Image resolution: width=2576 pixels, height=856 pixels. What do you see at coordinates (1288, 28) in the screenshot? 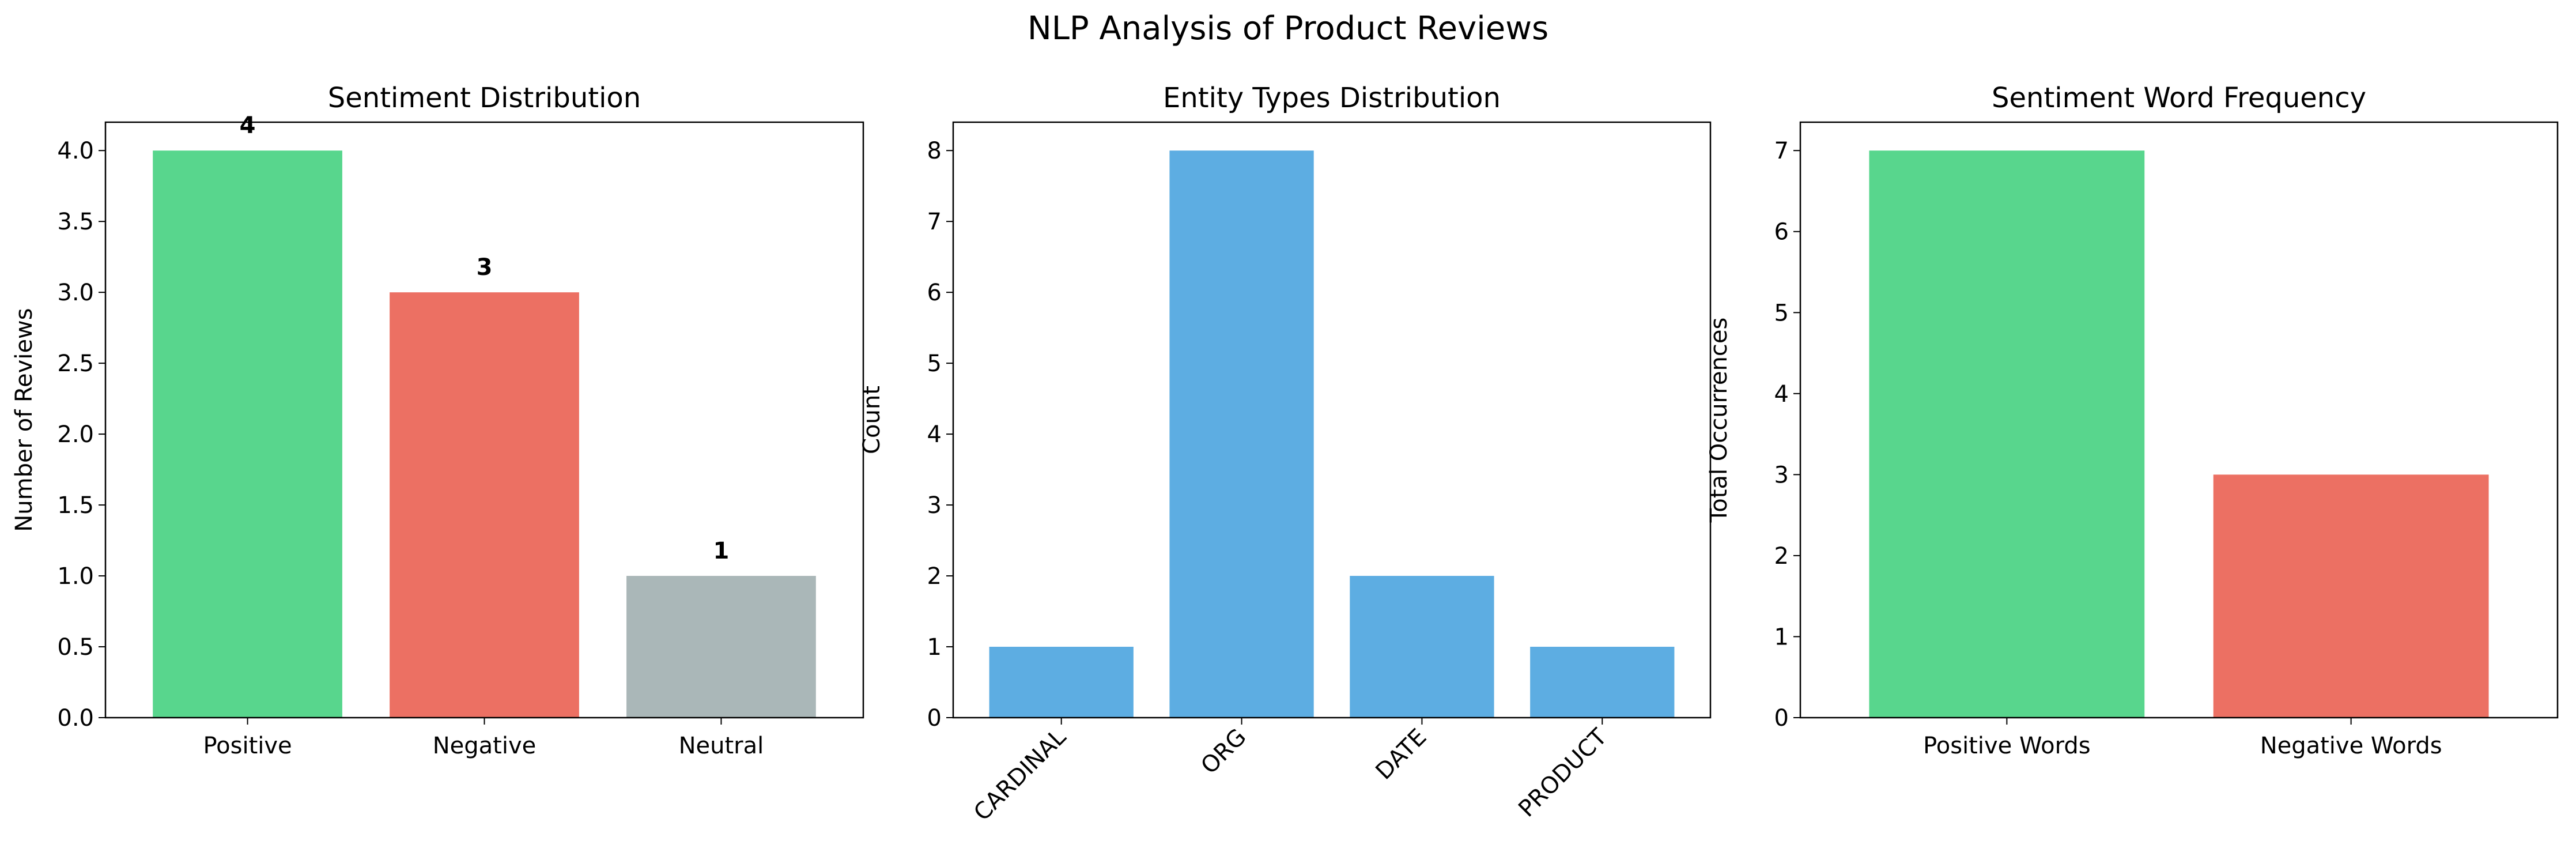
I see `figure-title: NLP Analysis of Product Reviews` at bounding box center [1288, 28].